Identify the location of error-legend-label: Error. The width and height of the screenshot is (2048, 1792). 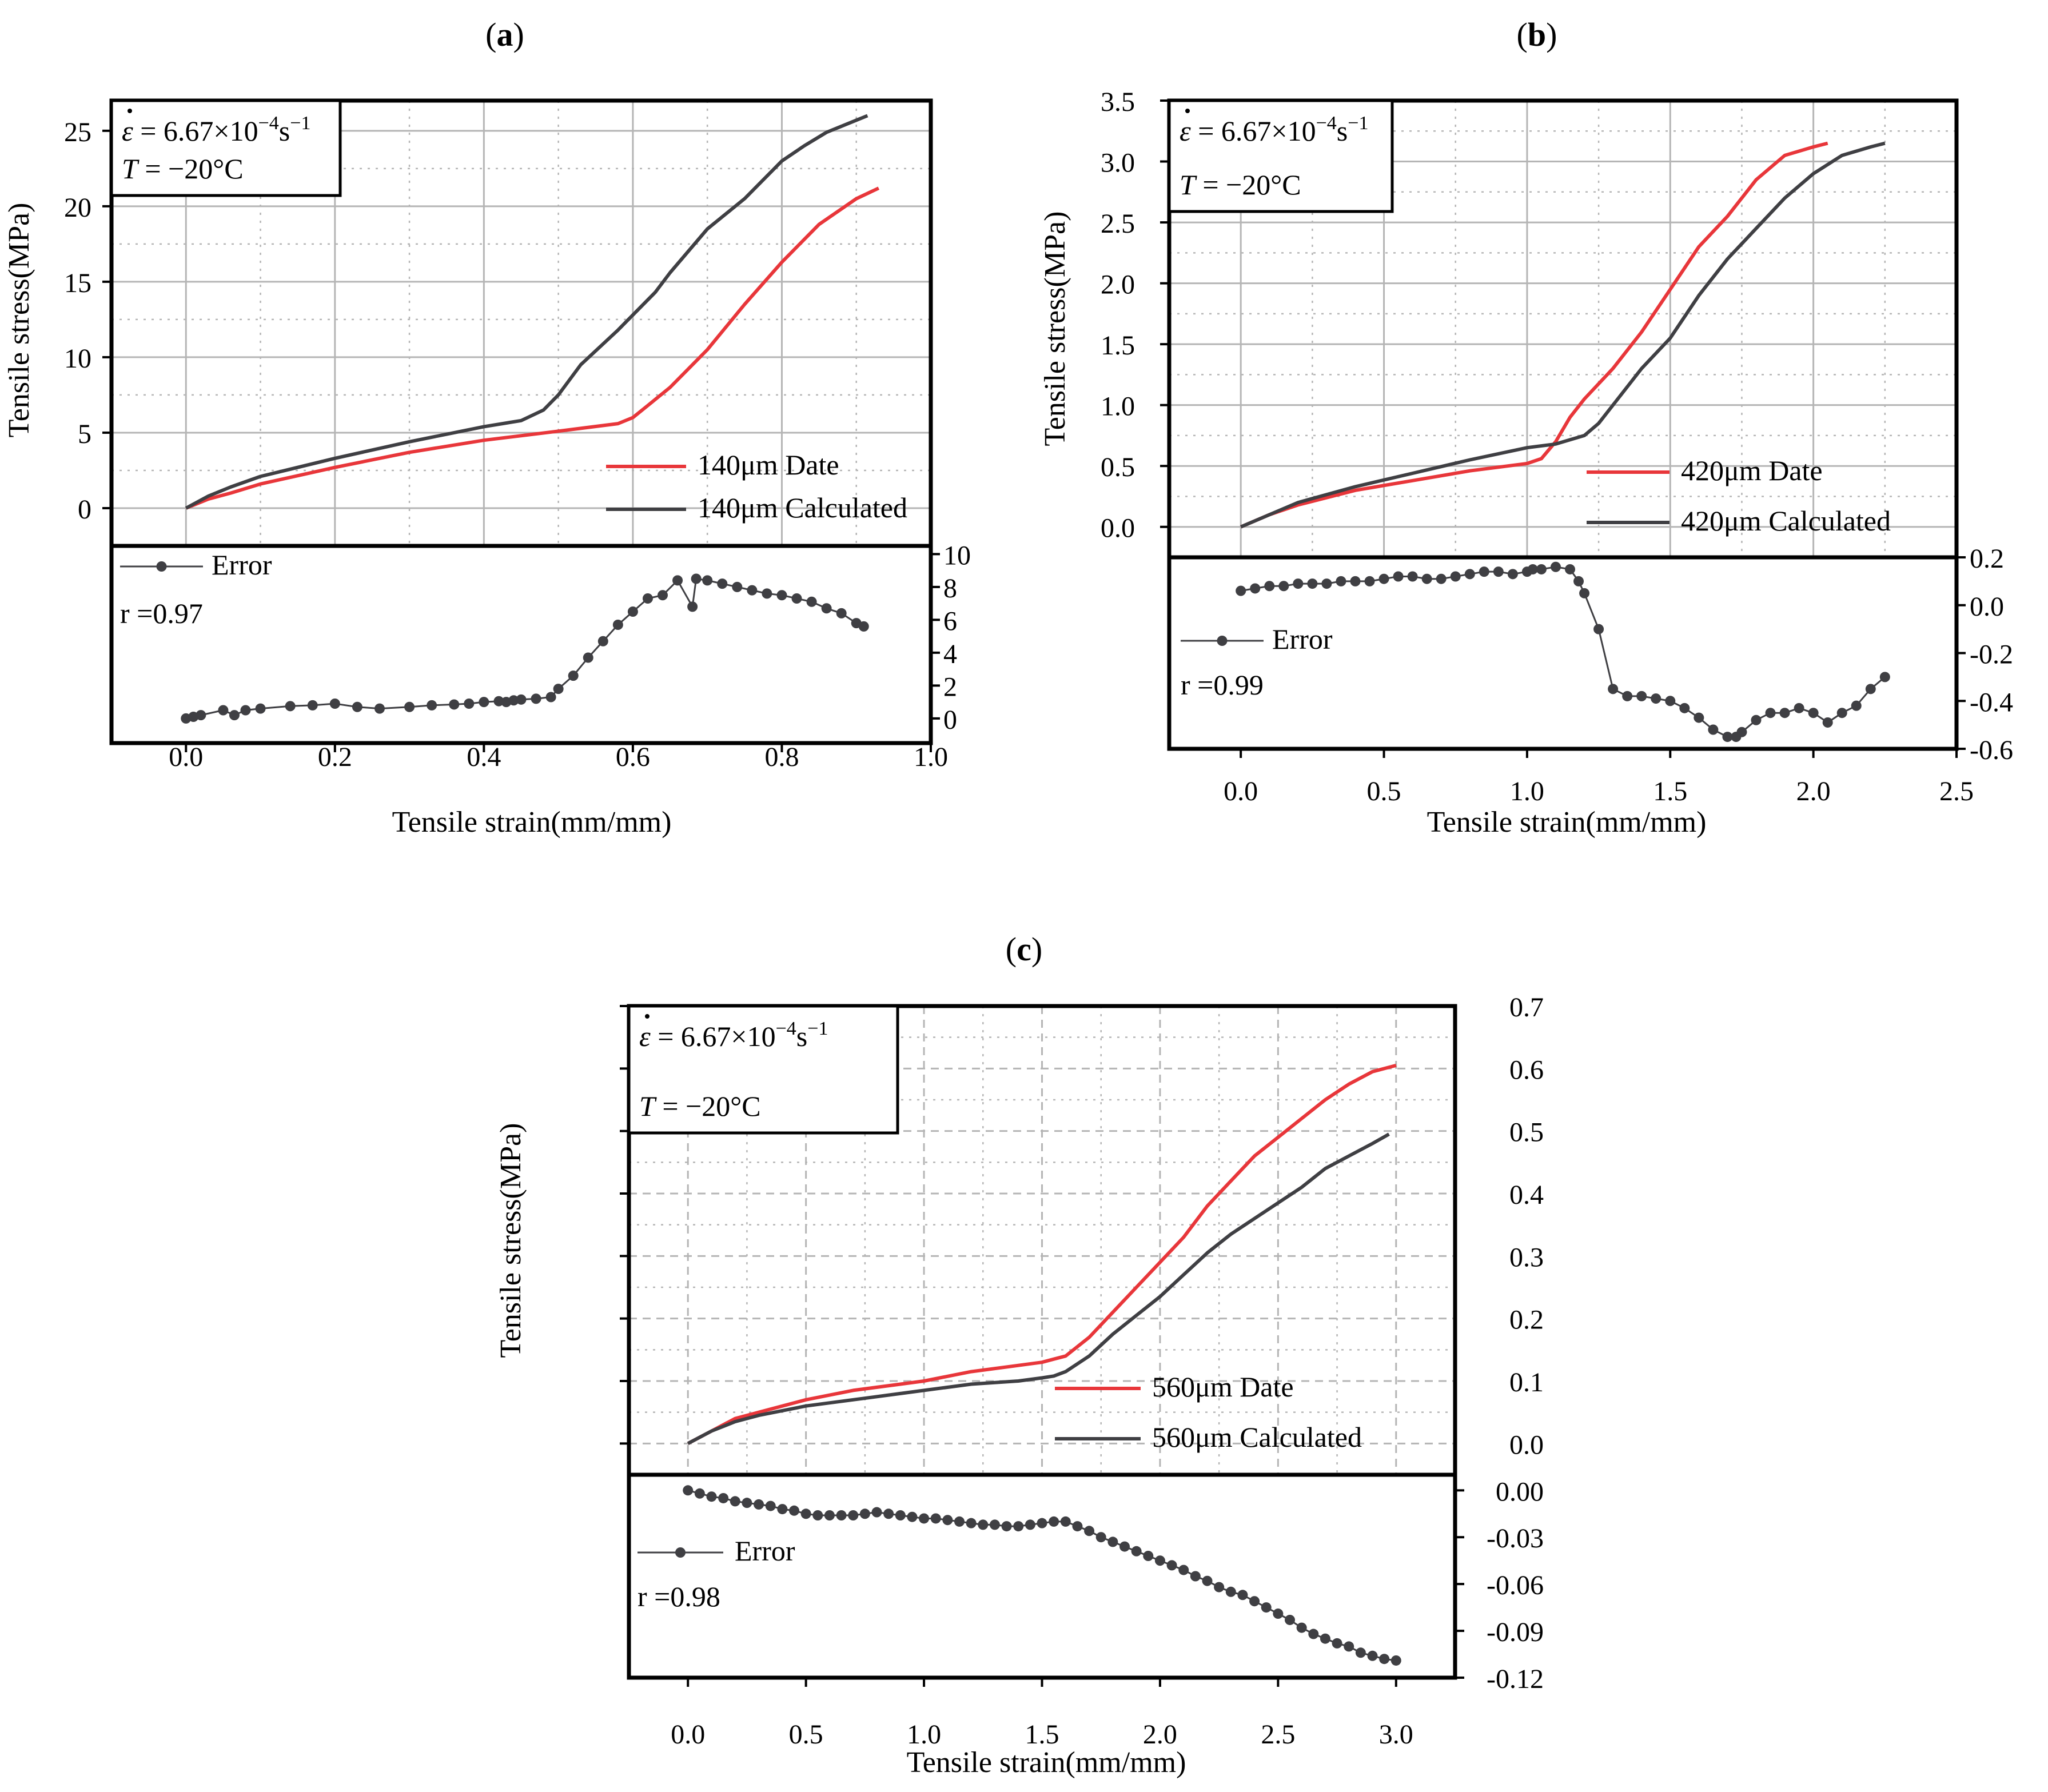
(242, 565).